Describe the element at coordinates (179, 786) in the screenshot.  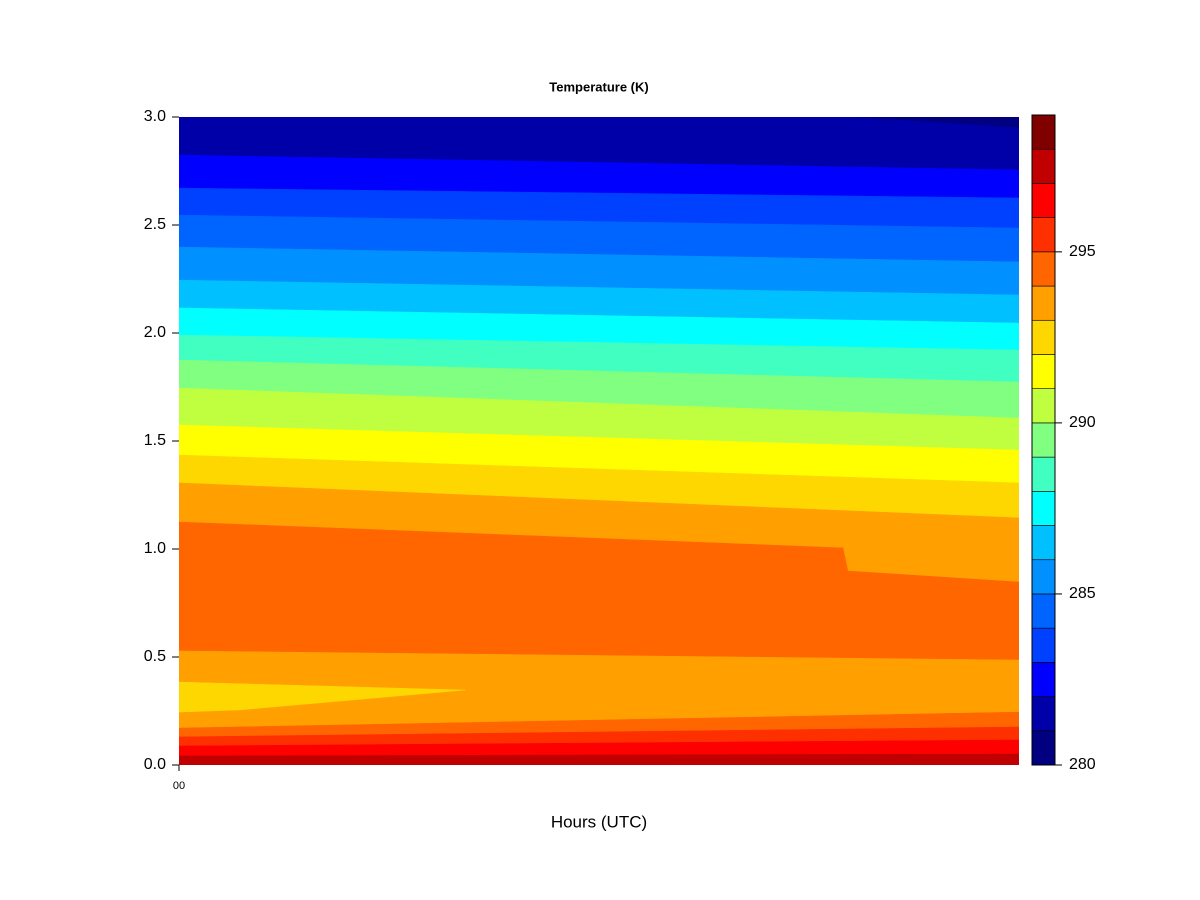
I see `x-tick-label: 00` at that location.